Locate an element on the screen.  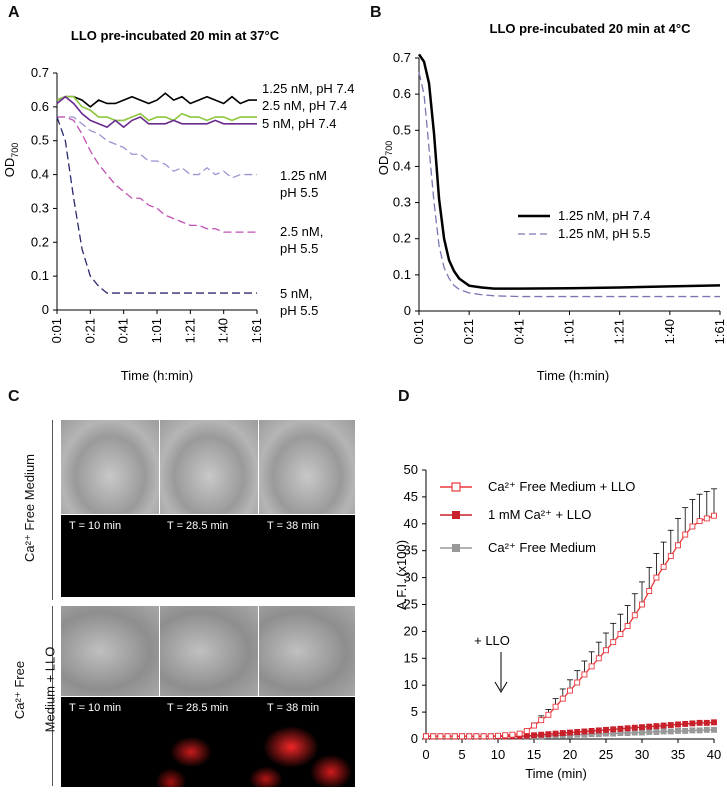
A-x-tick-label: 0:01 is located at coordinates (56, 330).